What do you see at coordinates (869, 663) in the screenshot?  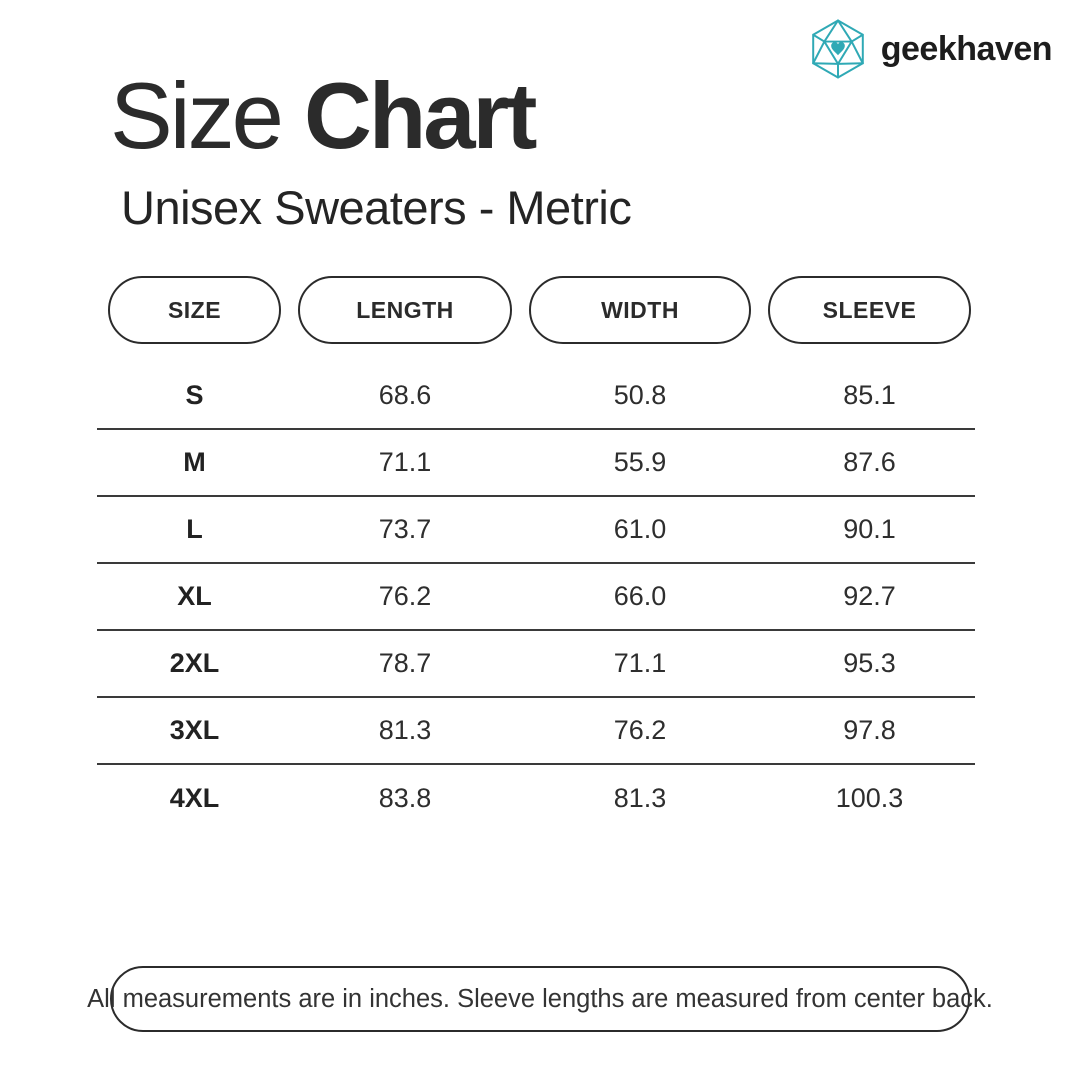 I see `sleeve-cell: 95.3` at bounding box center [869, 663].